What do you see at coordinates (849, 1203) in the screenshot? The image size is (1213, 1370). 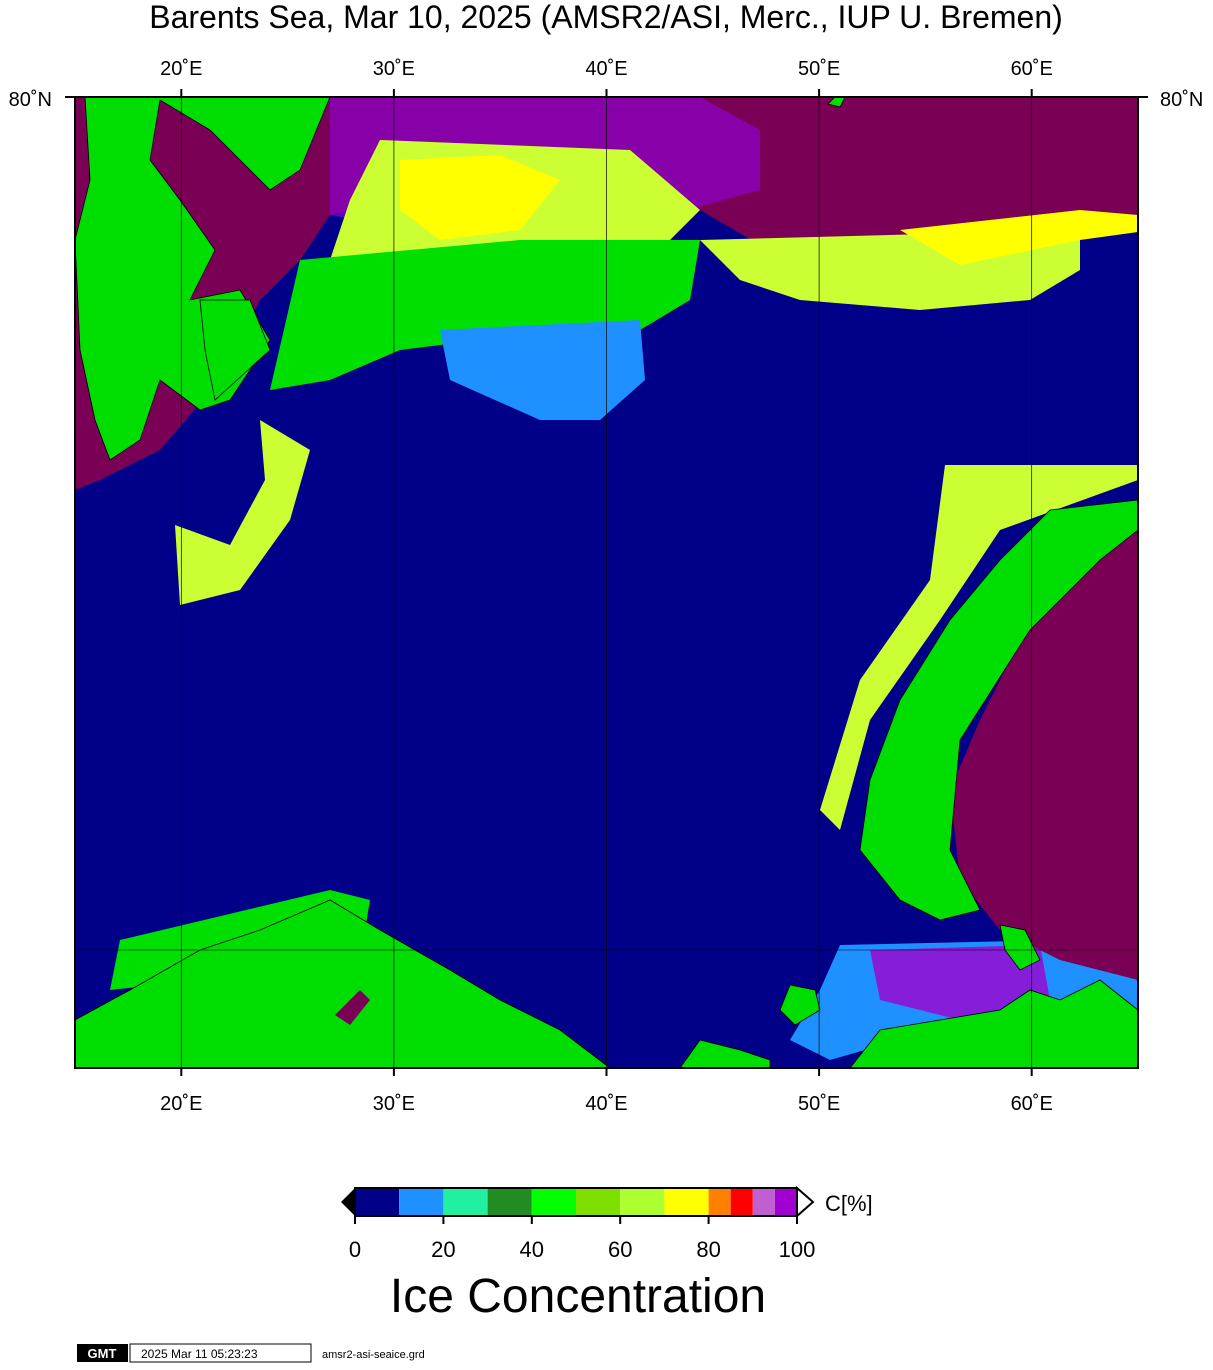 I see `colorbar-unit: C[%]` at bounding box center [849, 1203].